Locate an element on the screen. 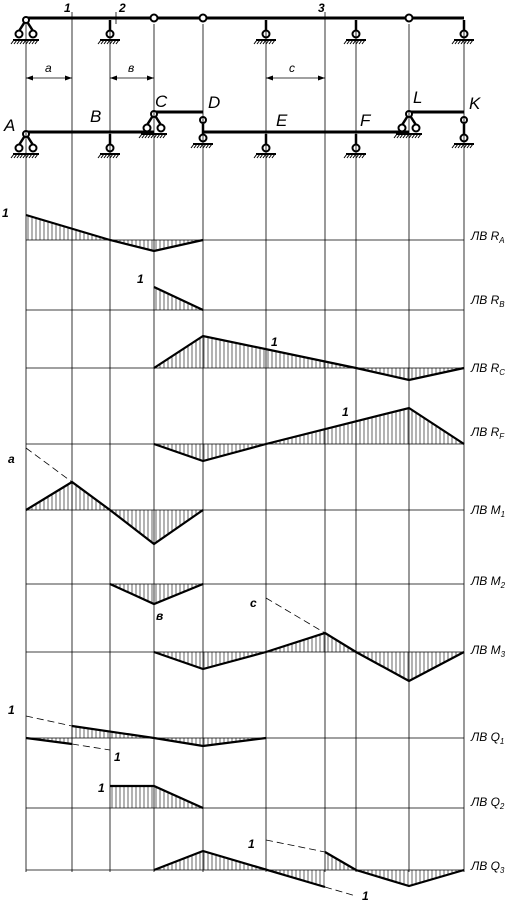  q3-dash-c is located at coordinates (340, 891).